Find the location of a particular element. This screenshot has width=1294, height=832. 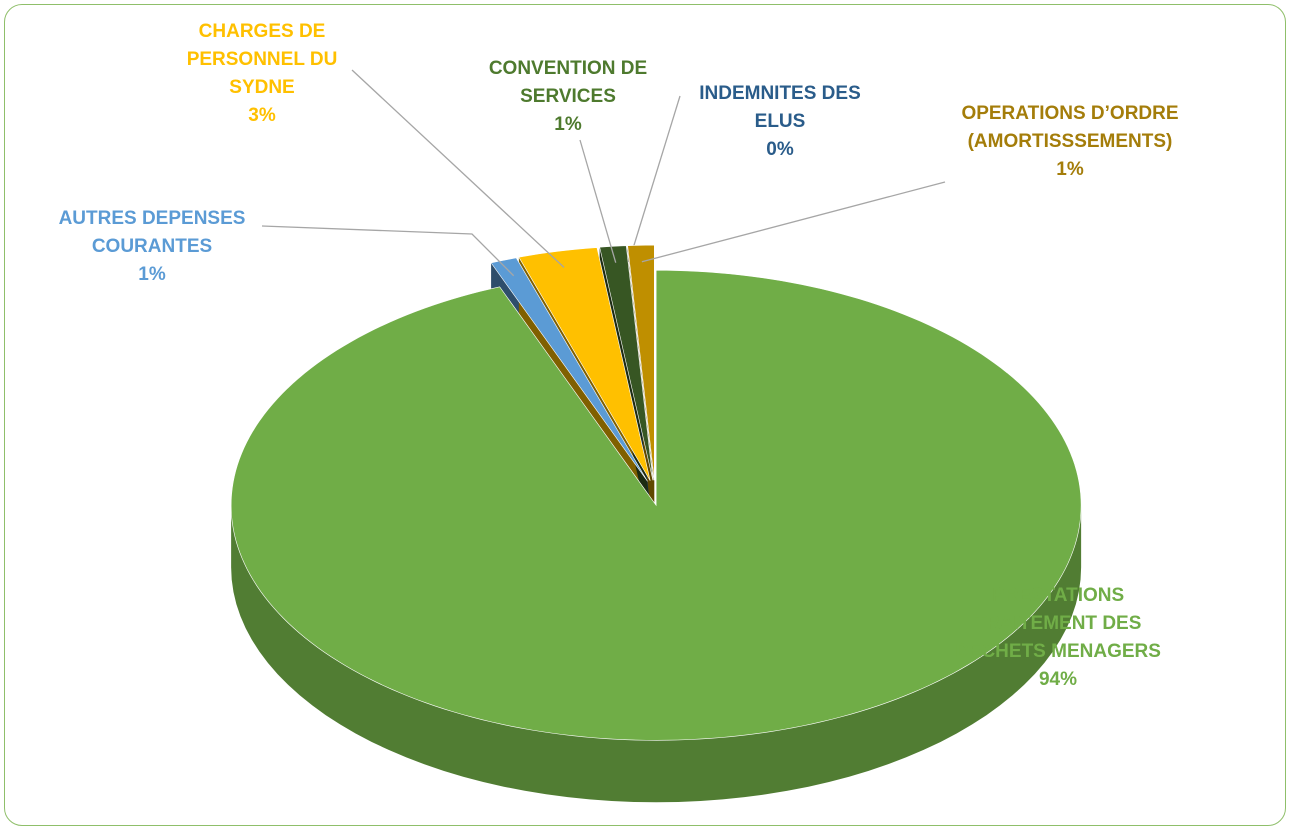

data-label: INDEMNITES DES ELUS 0% is located at coordinates (780, 122).